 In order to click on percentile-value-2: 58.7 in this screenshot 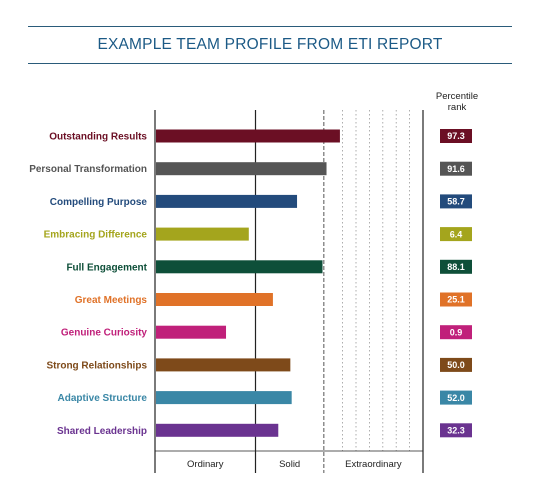, I will do `click(456, 202)`.